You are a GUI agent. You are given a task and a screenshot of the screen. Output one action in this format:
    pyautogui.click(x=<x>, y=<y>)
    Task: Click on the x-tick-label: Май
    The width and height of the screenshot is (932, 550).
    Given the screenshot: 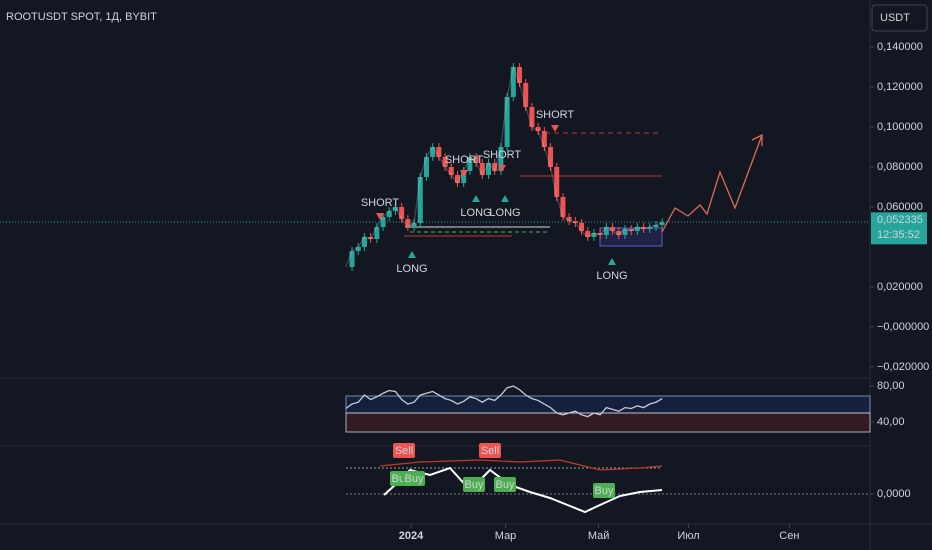 What is the action you would take?
    pyautogui.click(x=599, y=536)
    